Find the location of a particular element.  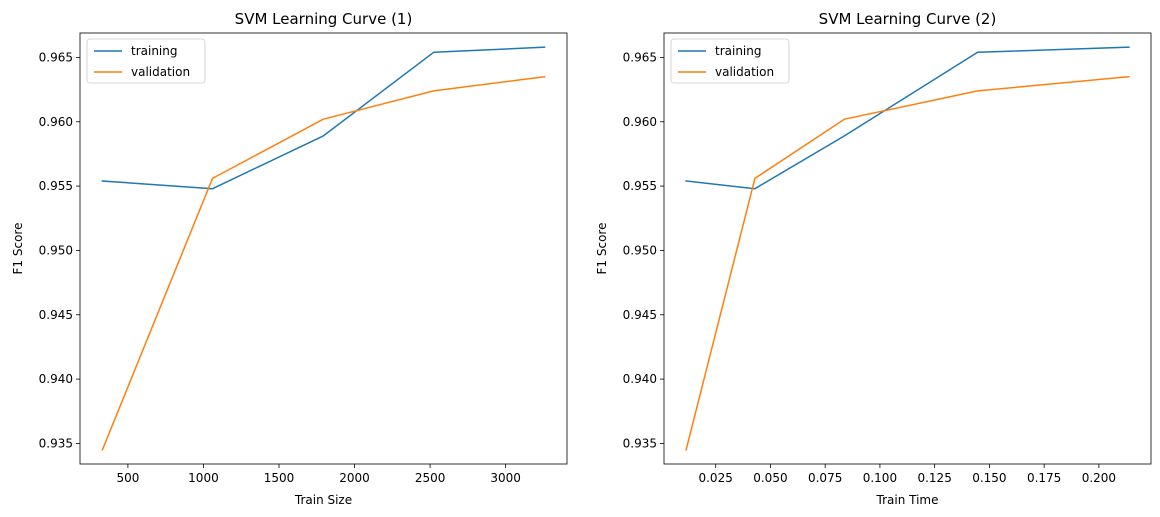

x-tick-label: 0.050 is located at coordinates (770, 478).